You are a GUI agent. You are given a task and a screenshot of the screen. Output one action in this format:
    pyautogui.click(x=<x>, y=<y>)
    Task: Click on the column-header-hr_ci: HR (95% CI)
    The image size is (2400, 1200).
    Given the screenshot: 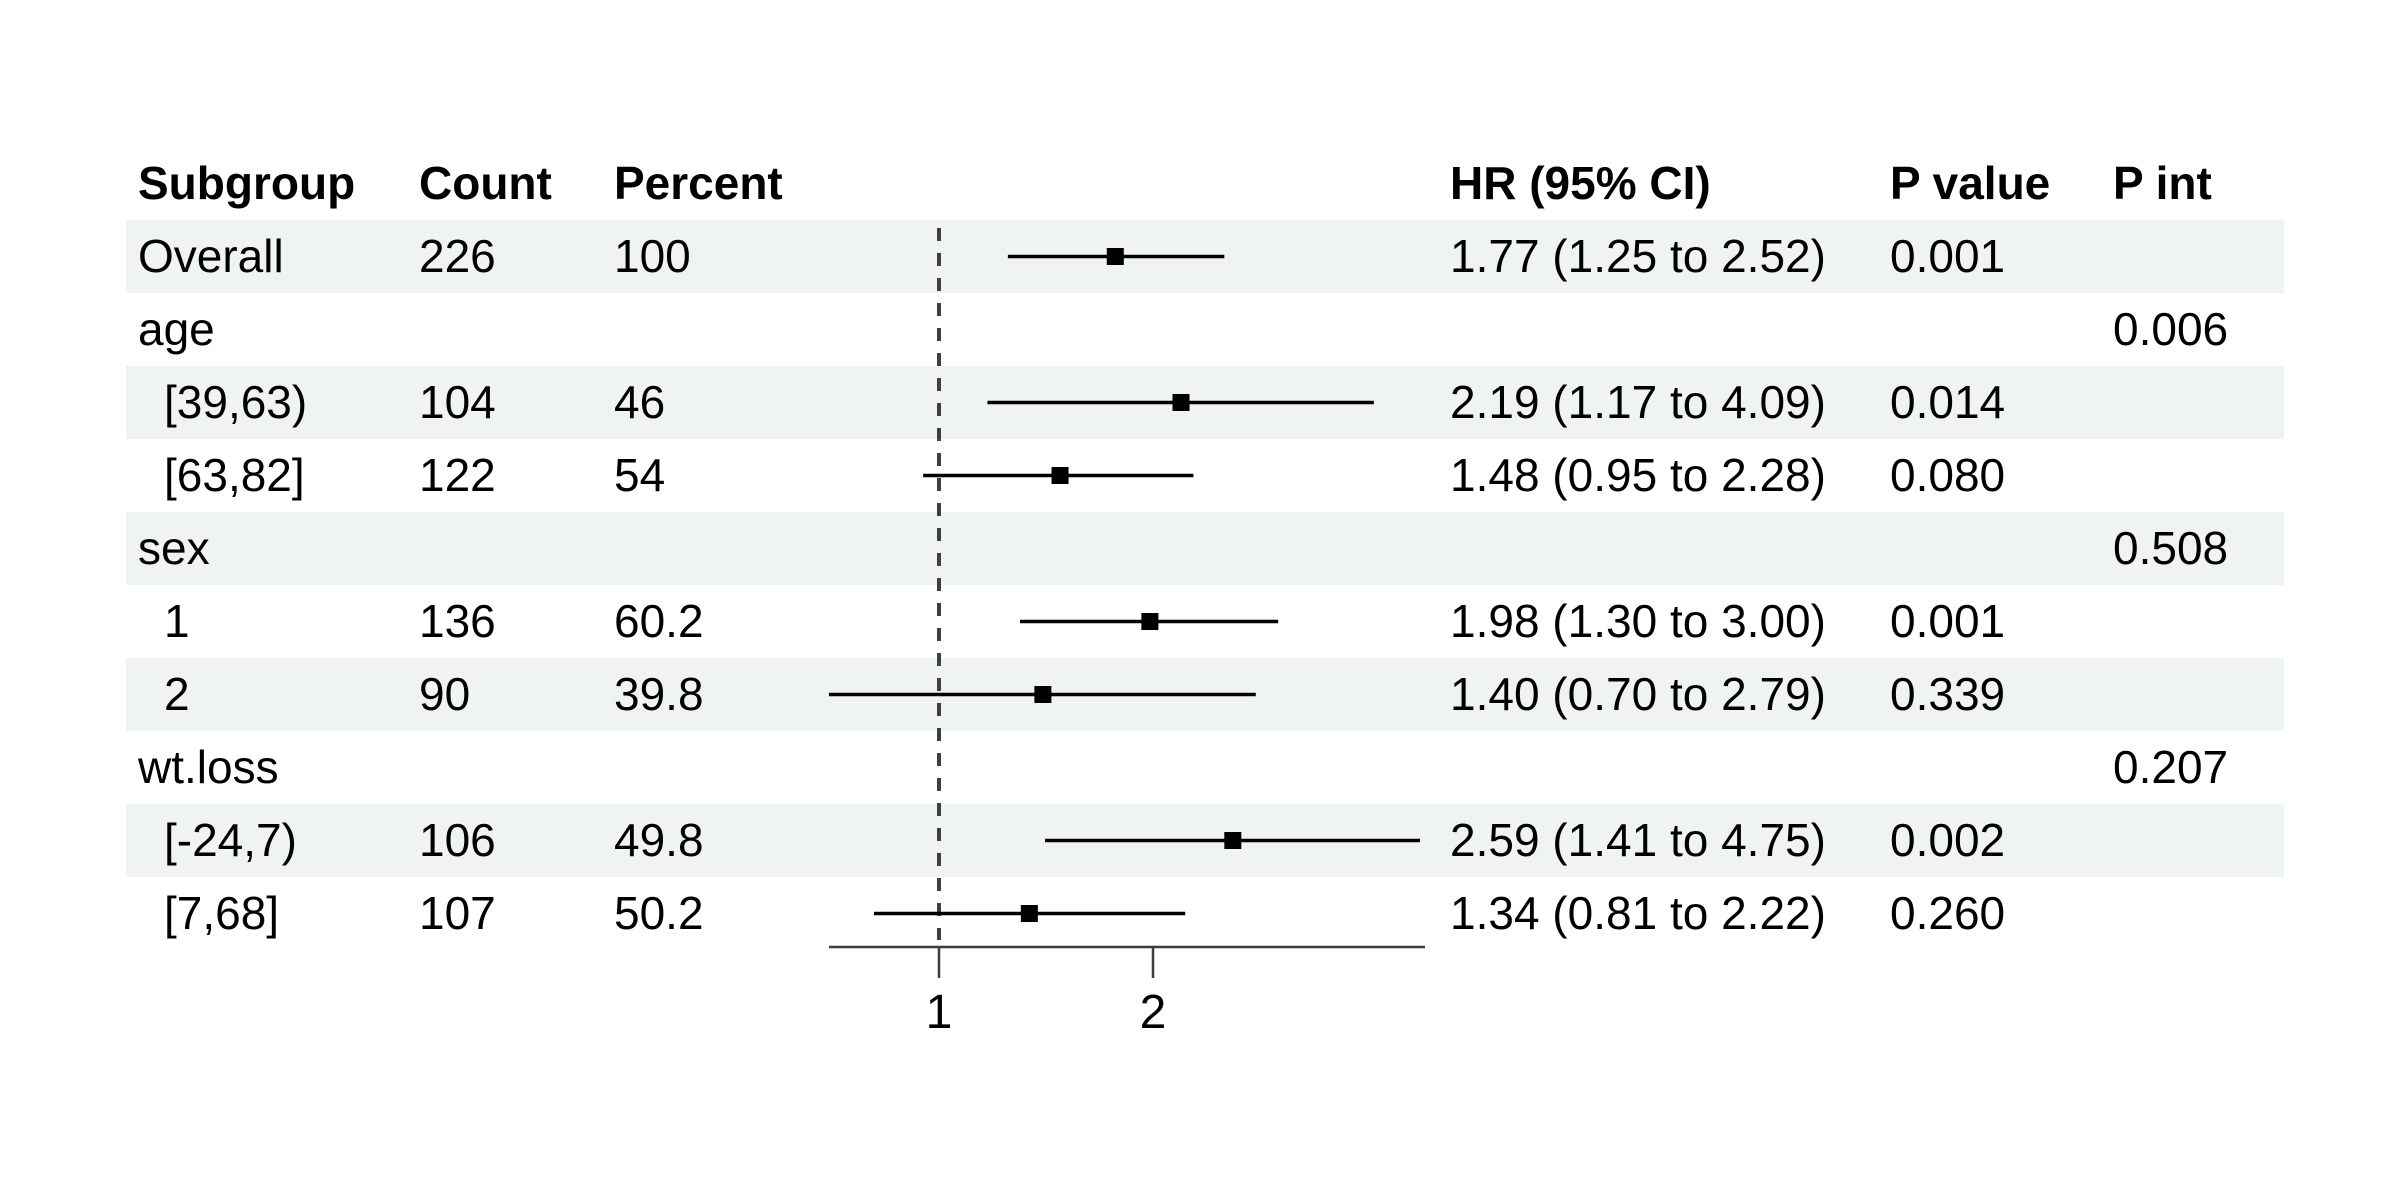 What is the action you would take?
    pyautogui.click(x=1580, y=183)
    